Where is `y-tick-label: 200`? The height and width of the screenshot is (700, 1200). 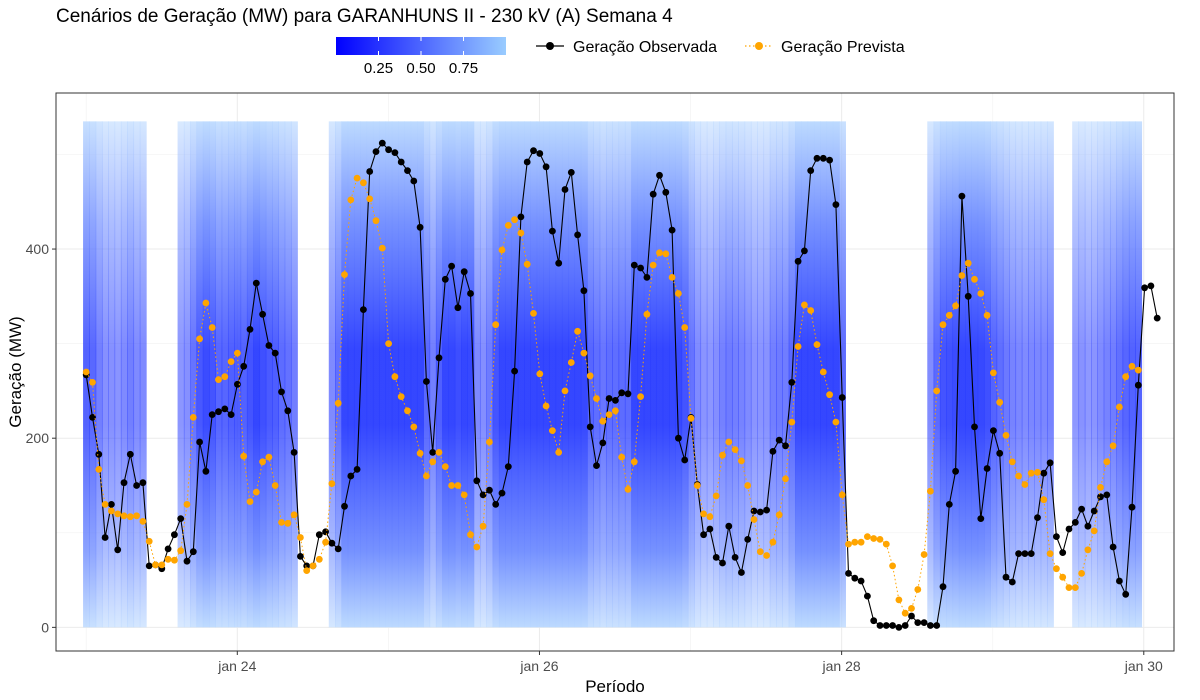 y-tick-label: 200 is located at coordinates (38, 438).